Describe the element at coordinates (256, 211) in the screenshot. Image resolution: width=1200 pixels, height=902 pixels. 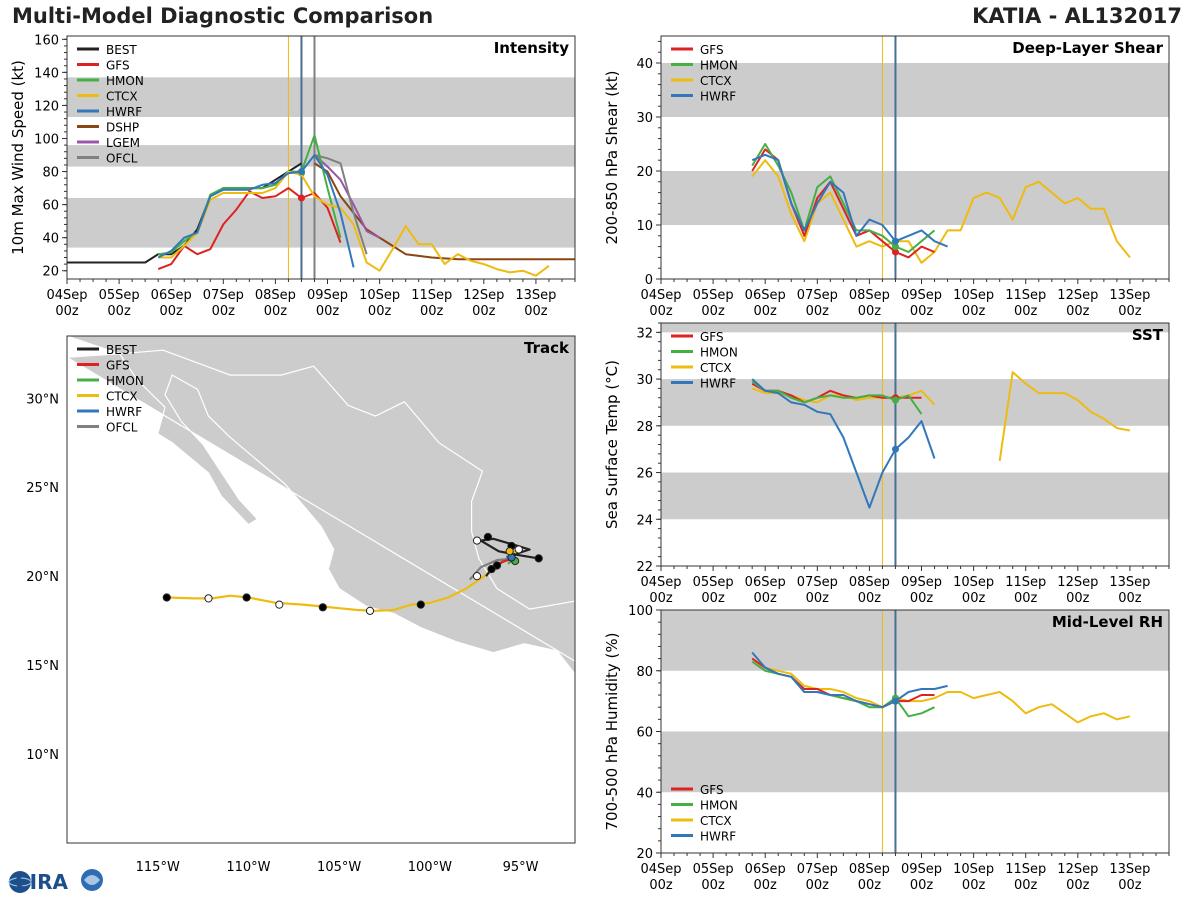
I see `intensity-series-hwrf` at that location.